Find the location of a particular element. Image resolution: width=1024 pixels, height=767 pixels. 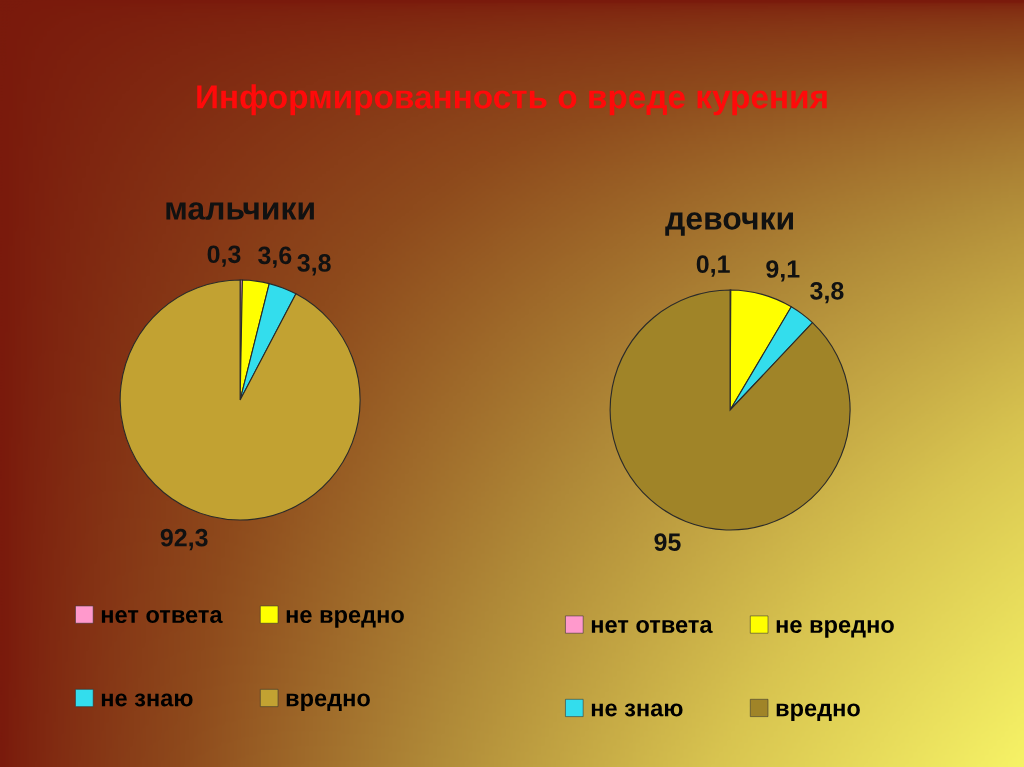

text: Информированность о вреде курения is located at coordinates (512, 100).